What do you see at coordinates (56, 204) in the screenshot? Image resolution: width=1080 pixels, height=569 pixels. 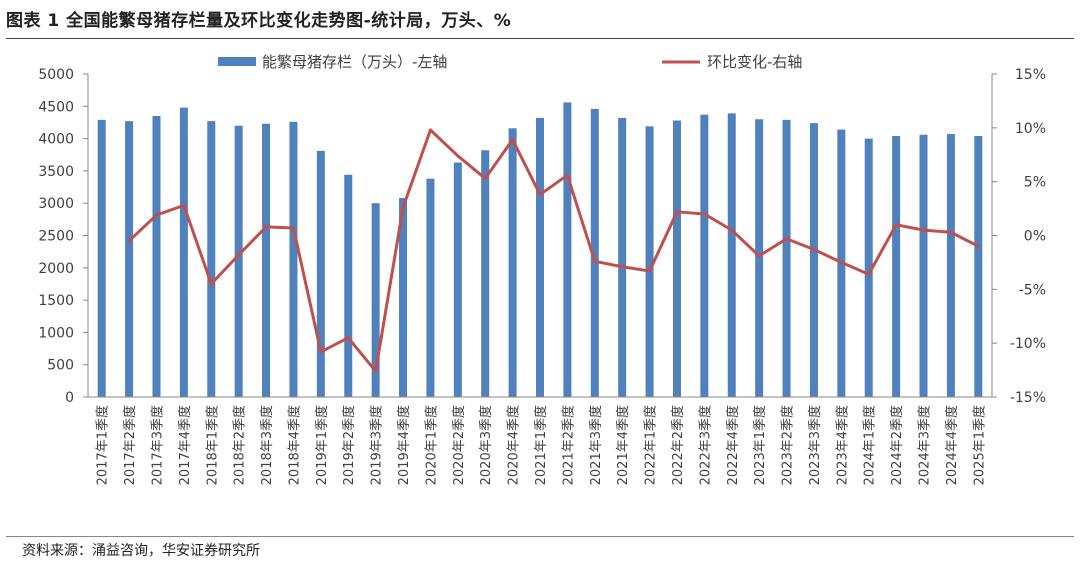 I see `left-tick-label: 3000` at bounding box center [56, 204].